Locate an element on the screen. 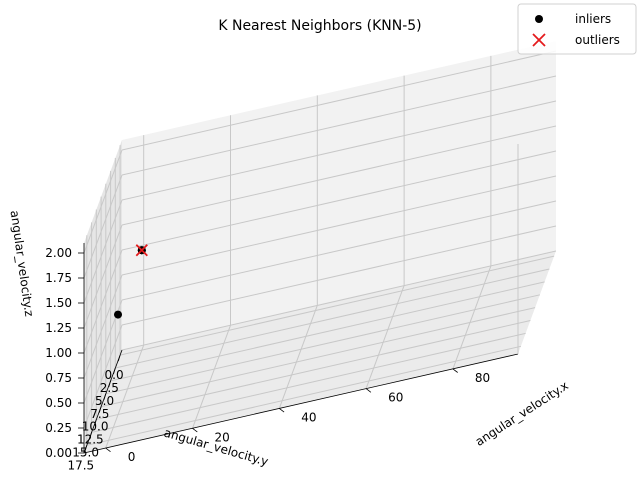 The image size is (640, 485). z-tick-label: 0.50 is located at coordinates (58, 403).